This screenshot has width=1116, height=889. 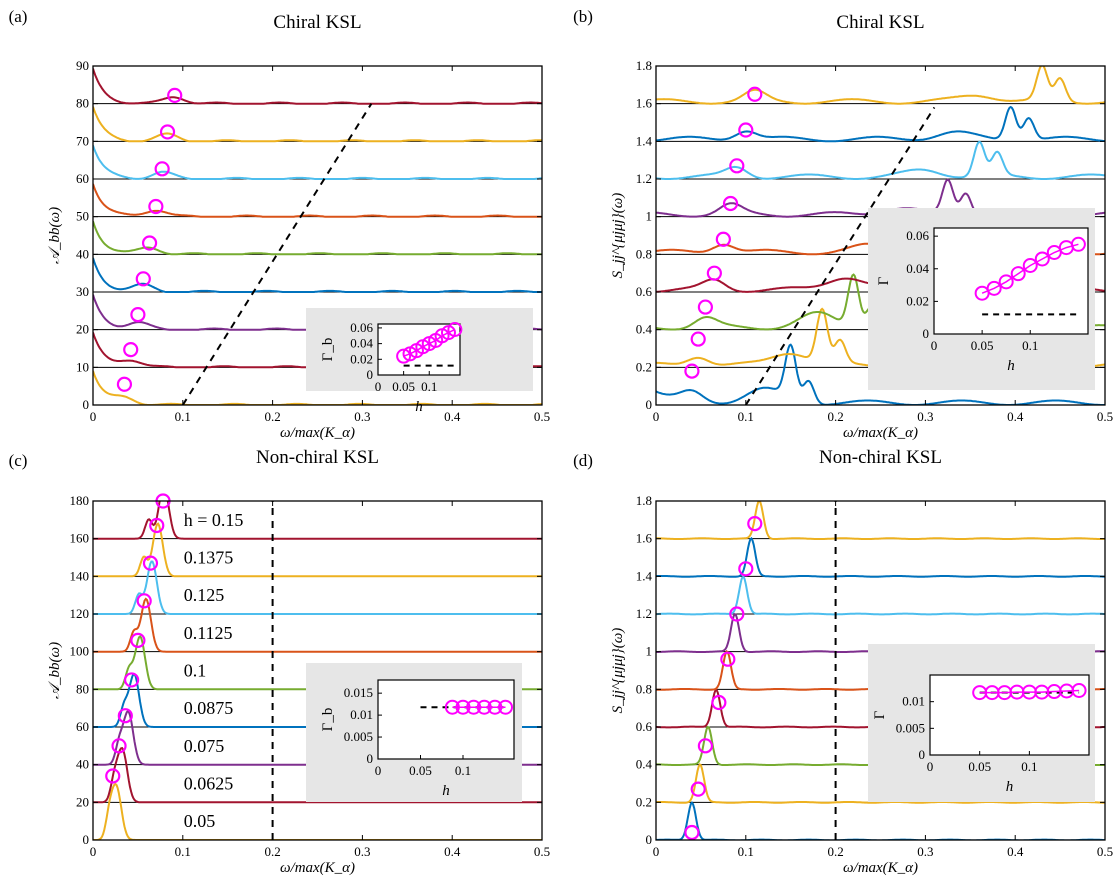 I want to click on y-tick-label: 0.4, so click(x=644, y=329).